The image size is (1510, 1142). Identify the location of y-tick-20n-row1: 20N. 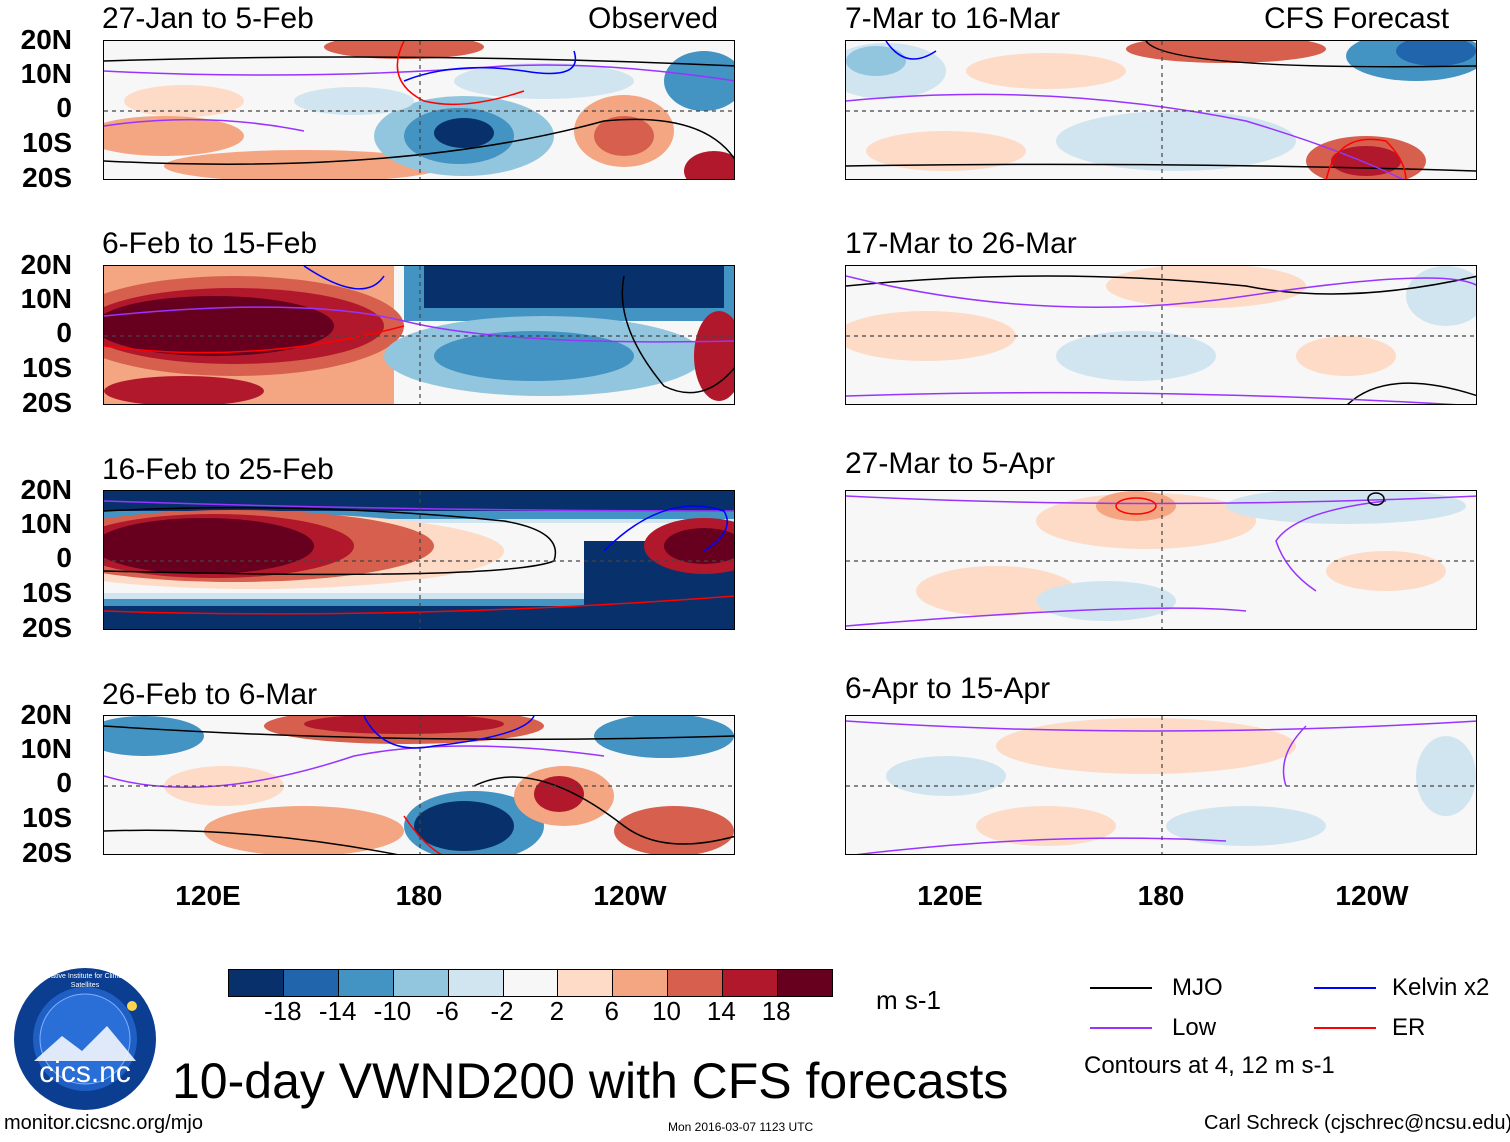
(46, 39).